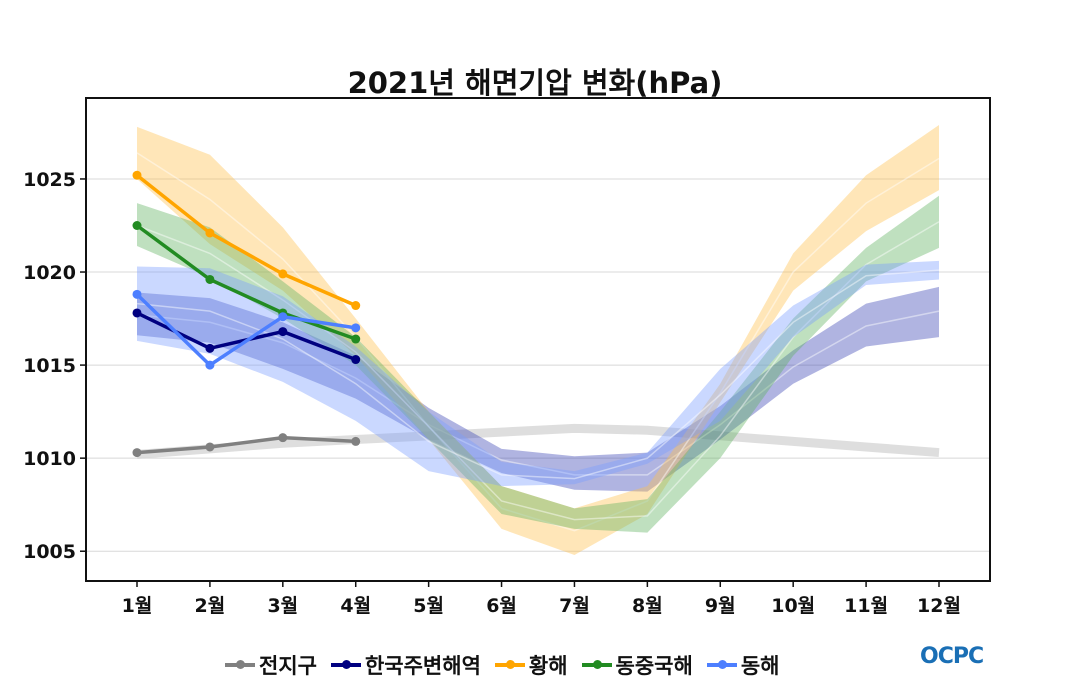 The height and width of the screenshot is (700, 1070). I want to click on x-tick-label: 12월, so click(939, 606).